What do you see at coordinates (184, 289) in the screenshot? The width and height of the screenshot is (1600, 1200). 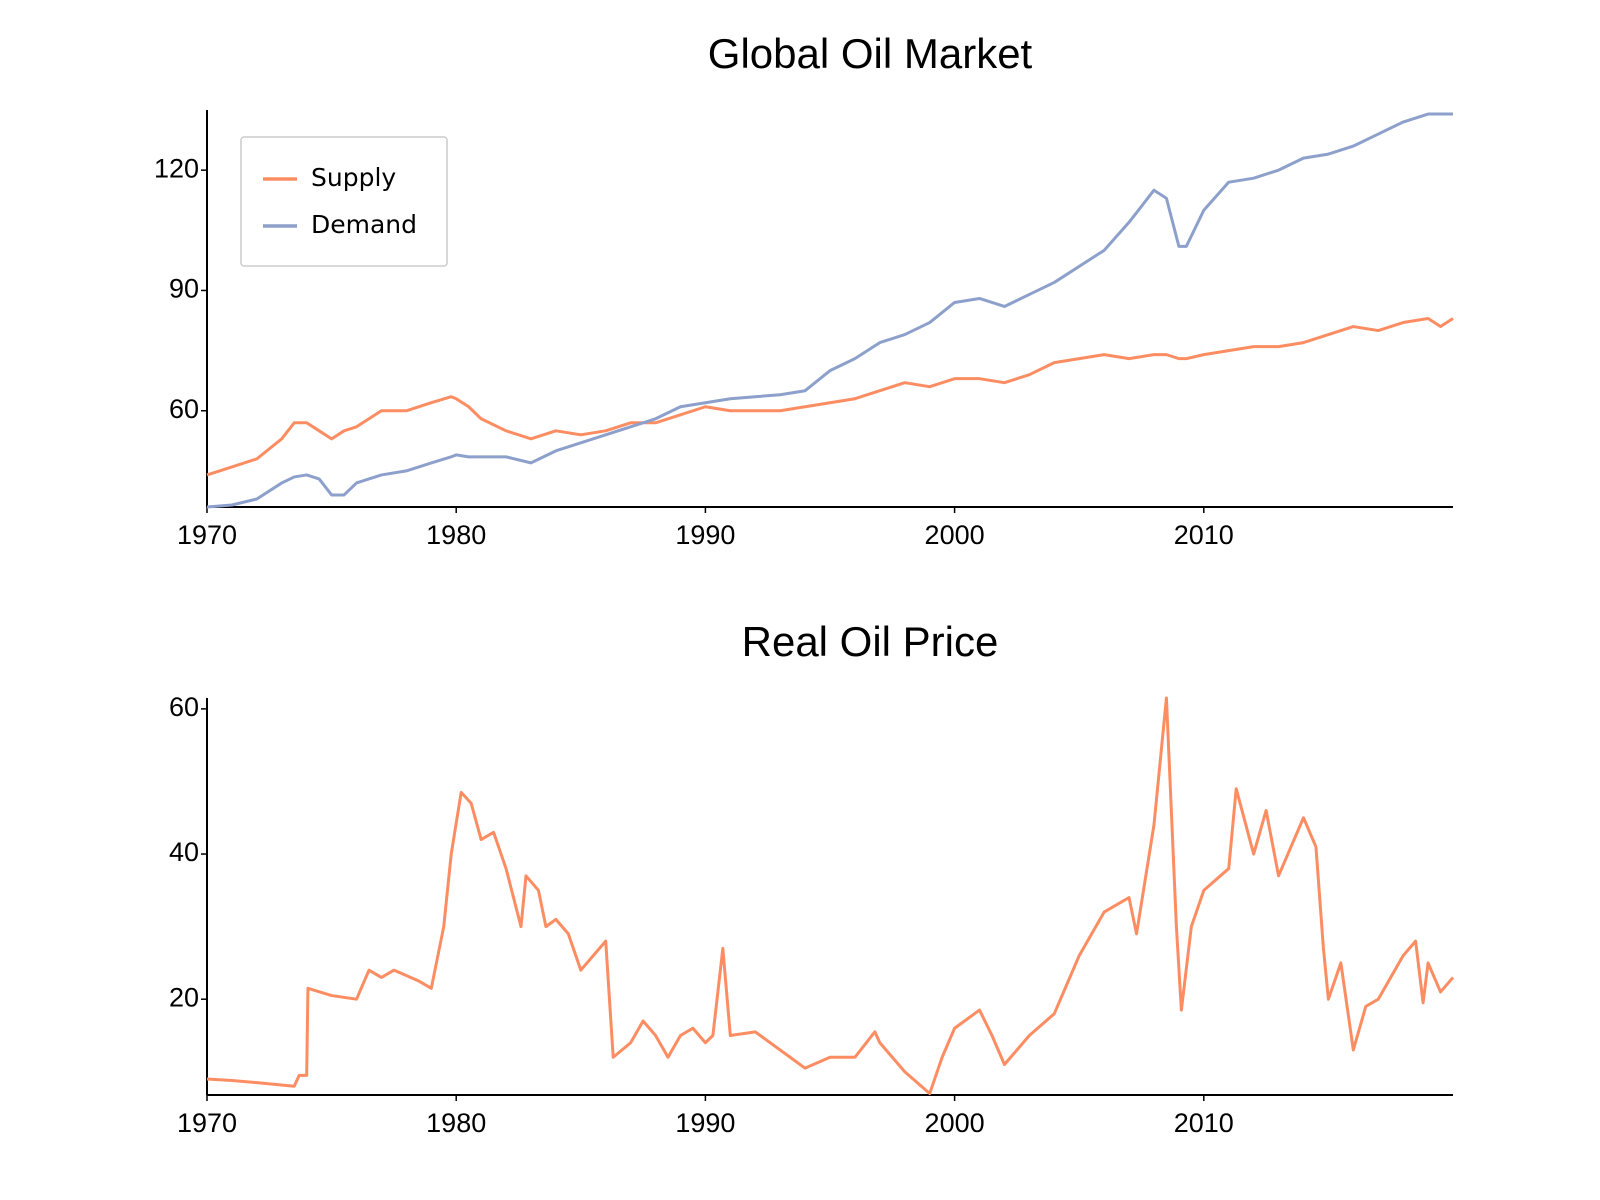 I see `y-tick-label: 90` at bounding box center [184, 289].